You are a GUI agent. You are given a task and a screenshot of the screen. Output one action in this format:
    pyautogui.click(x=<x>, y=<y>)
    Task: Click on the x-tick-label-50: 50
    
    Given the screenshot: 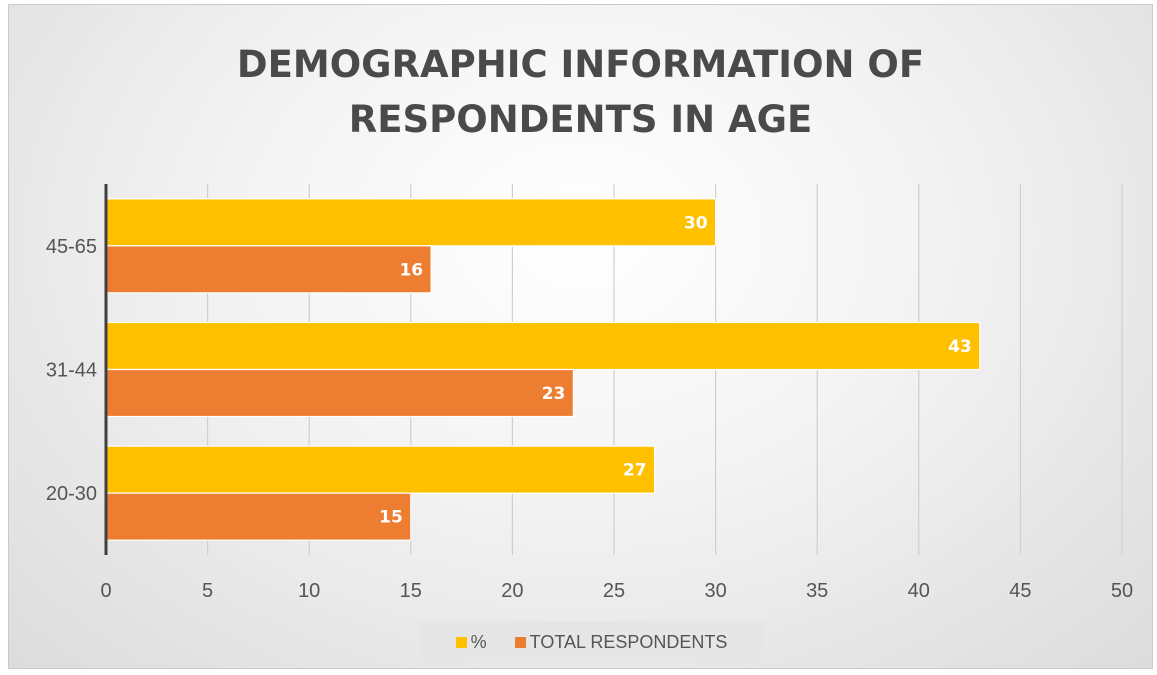 What is the action you would take?
    pyautogui.click(x=1122, y=591)
    